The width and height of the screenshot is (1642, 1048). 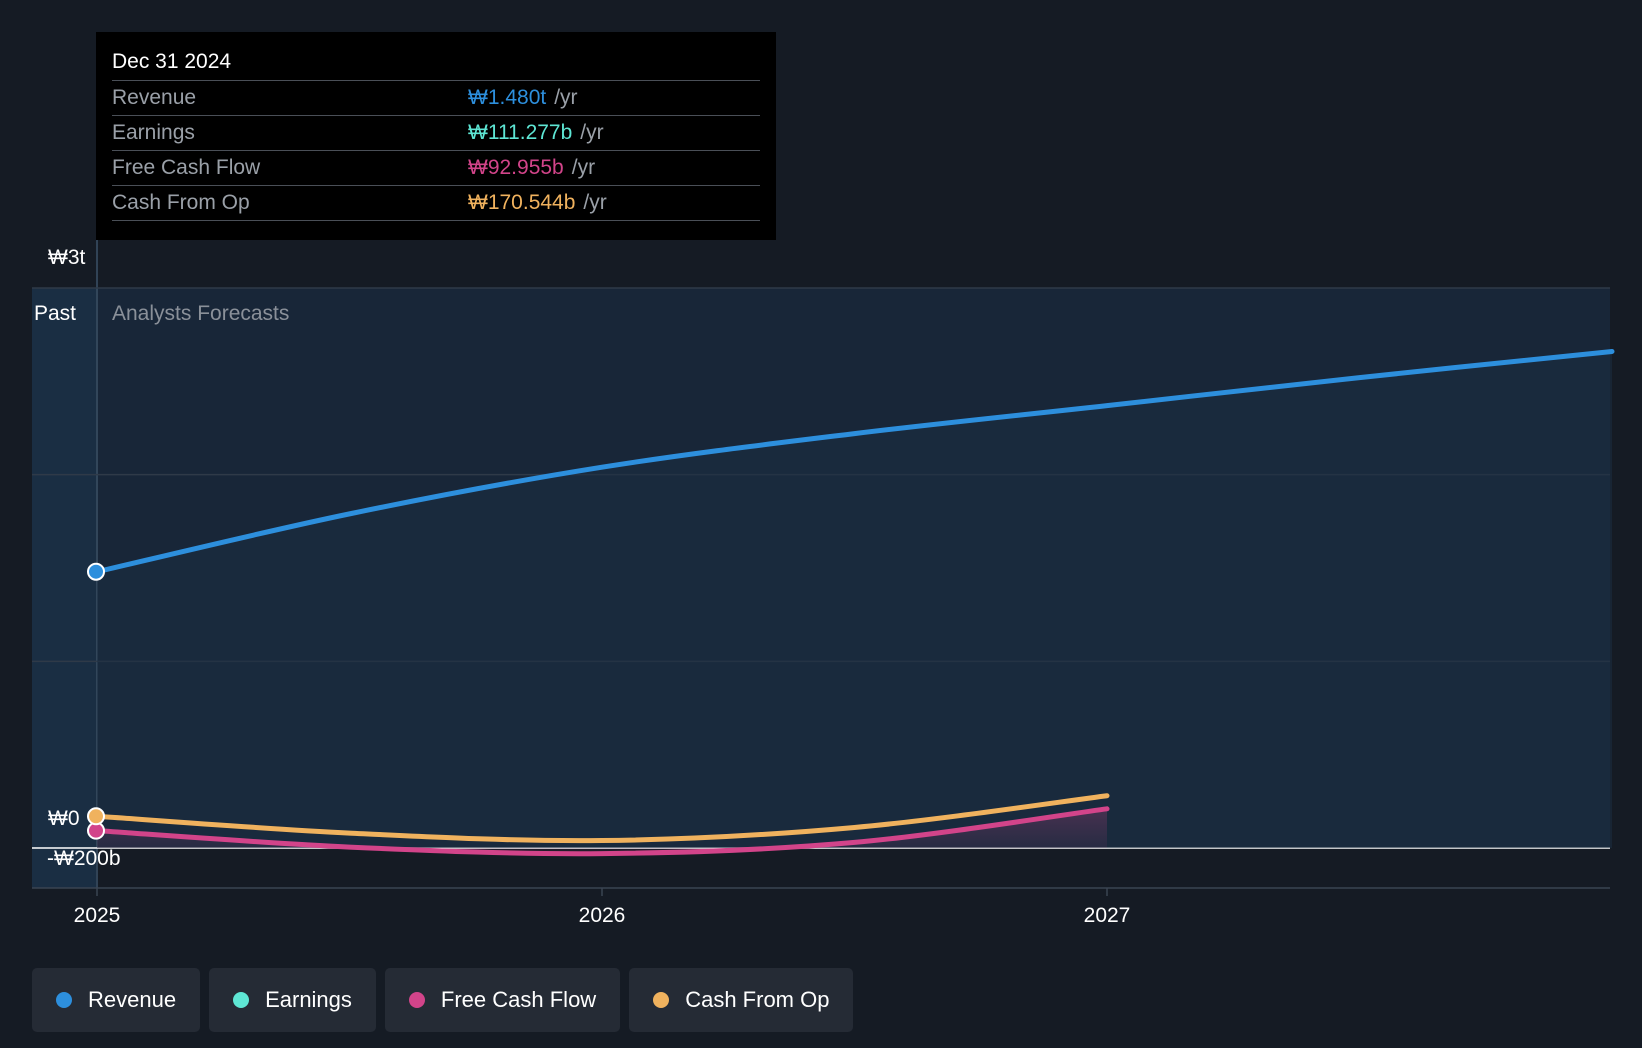 What do you see at coordinates (64, 818) in the screenshot?
I see `y-tick-label: ₩0` at bounding box center [64, 818].